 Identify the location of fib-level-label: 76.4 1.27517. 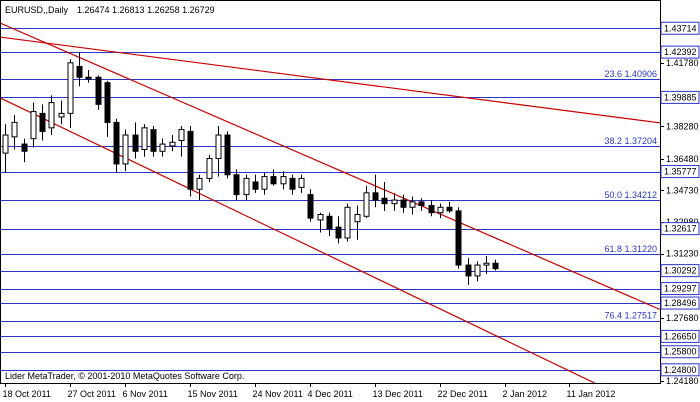
(630, 316).